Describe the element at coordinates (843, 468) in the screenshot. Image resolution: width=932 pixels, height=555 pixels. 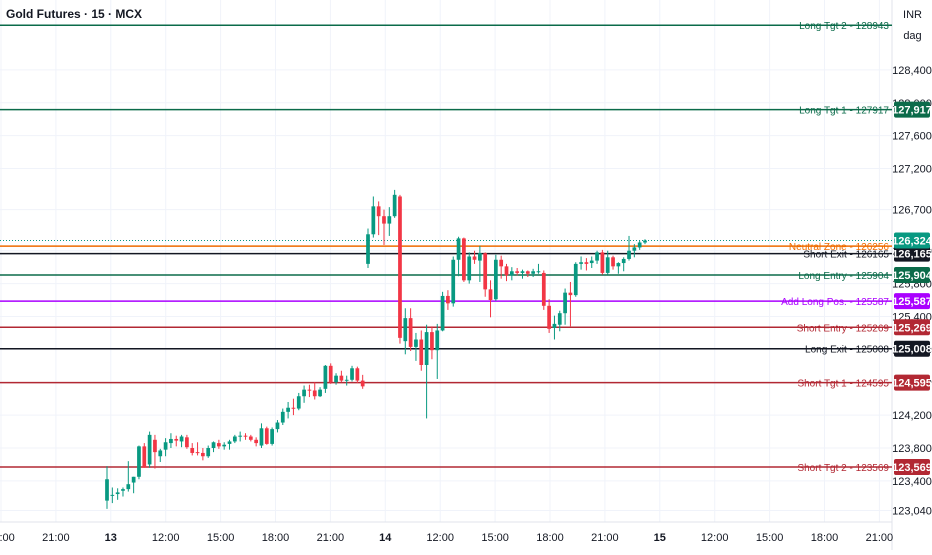
I see `level-label-short-tgt-2: Short Tgt 2 - 123569` at that location.